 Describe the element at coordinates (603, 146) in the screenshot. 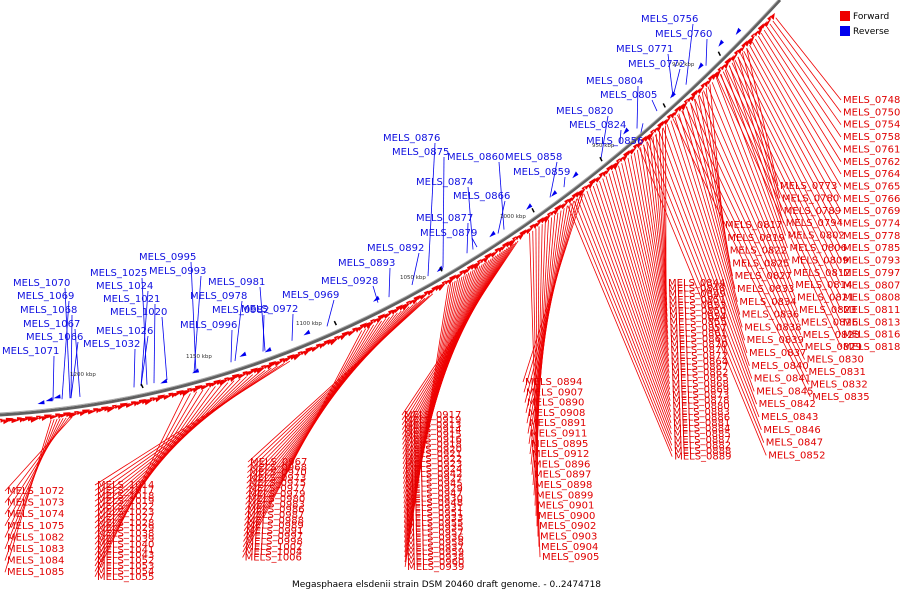

I see `tick-label: 950 kbp` at that location.